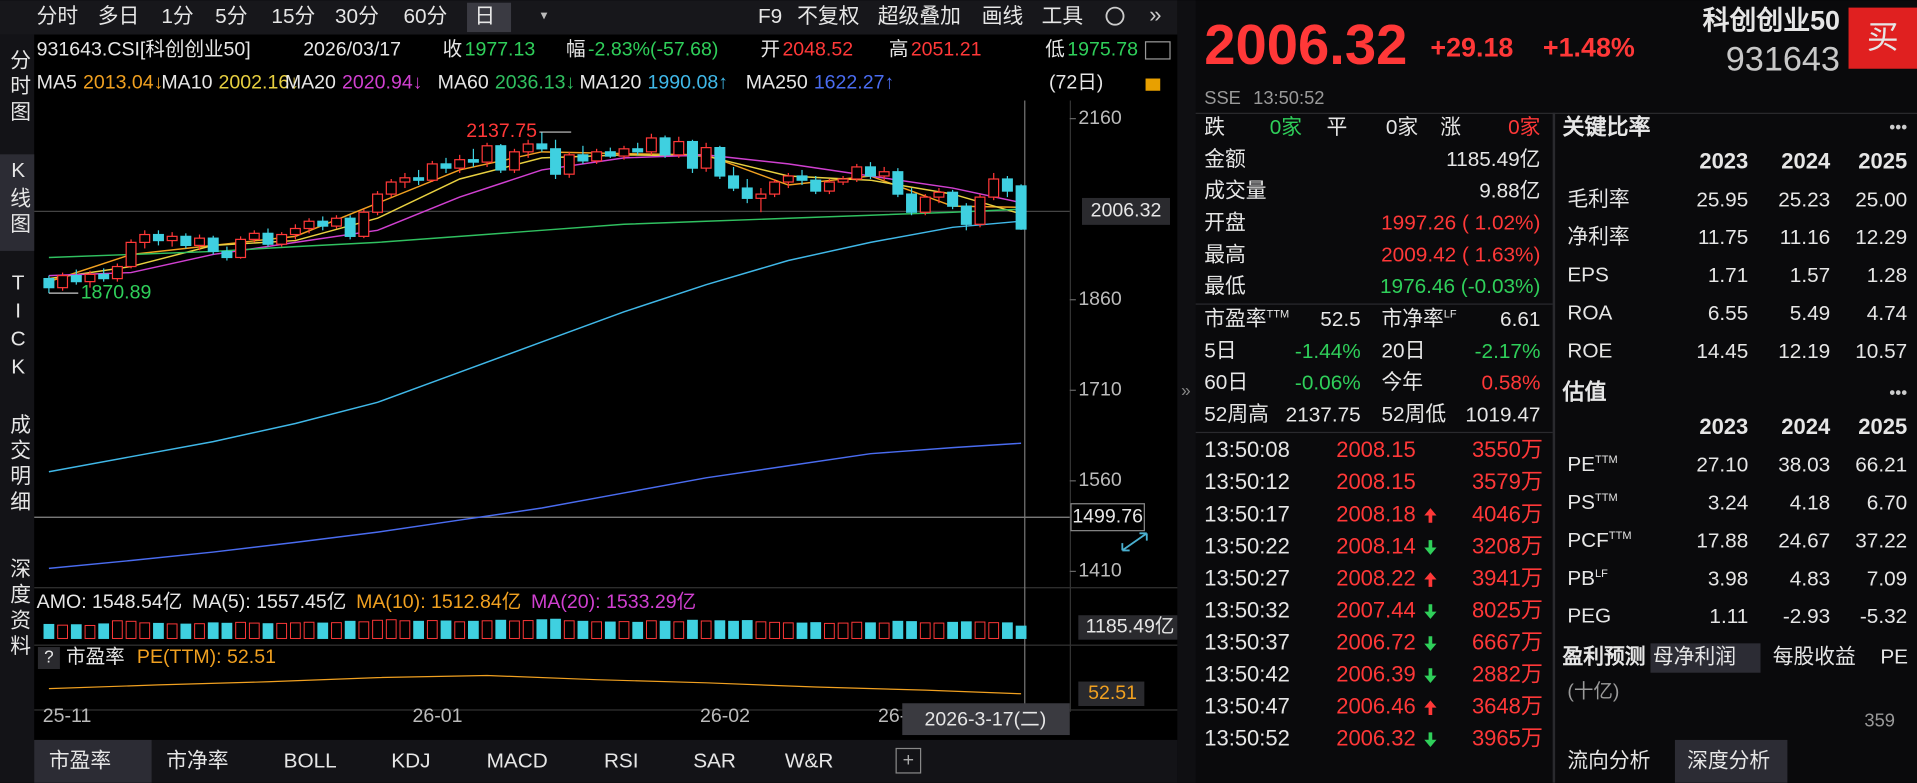  Describe the element at coordinates (770, 50) in the screenshot. I see `label: 开` at that location.